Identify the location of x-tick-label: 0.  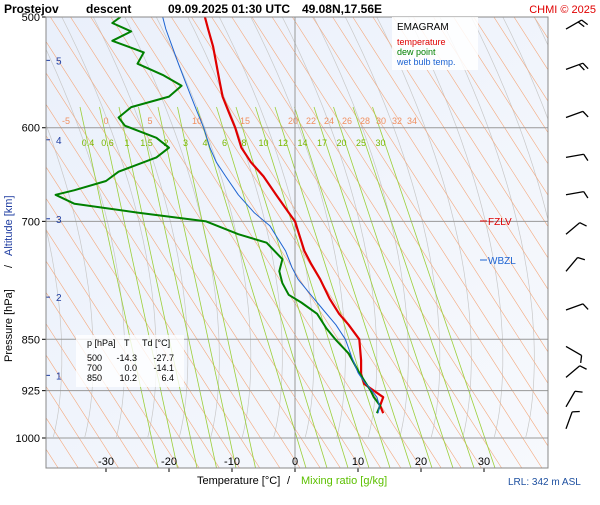
(295, 462).